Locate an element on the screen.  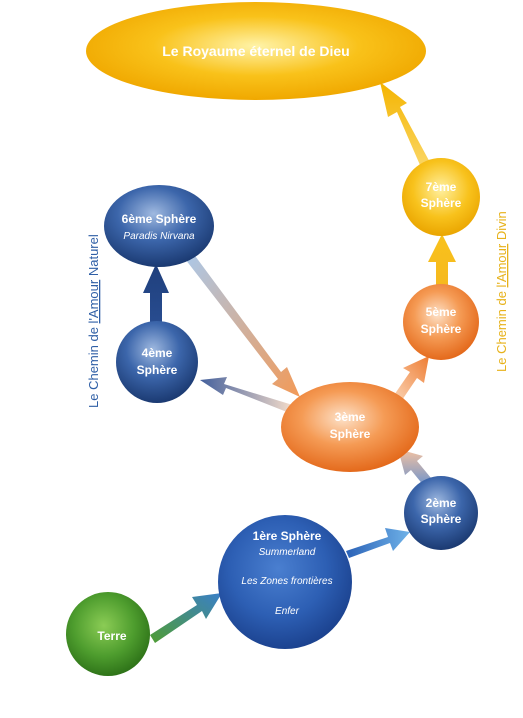
arrow-sphere1-to-sphere2 is located at coordinates (378, 543).